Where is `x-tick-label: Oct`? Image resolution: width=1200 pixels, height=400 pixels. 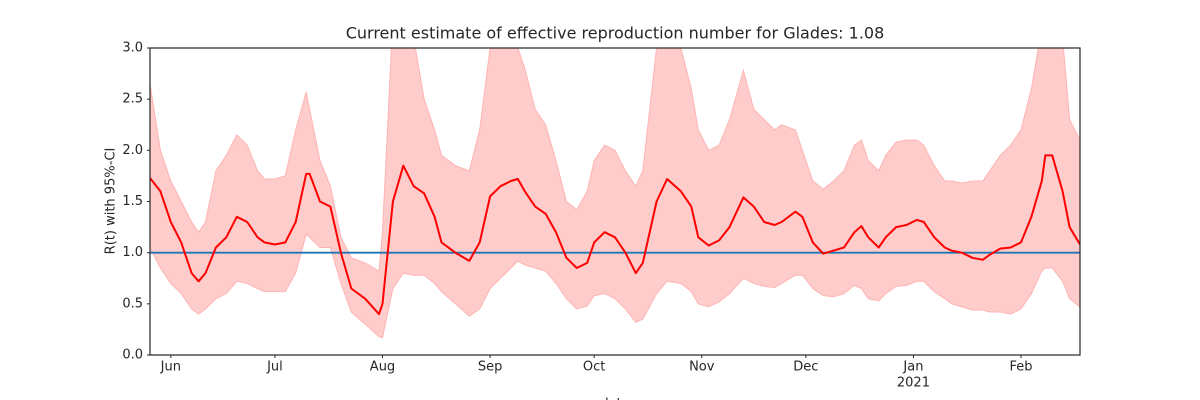 x-tick-label: Oct is located at coordinates (594, 367).